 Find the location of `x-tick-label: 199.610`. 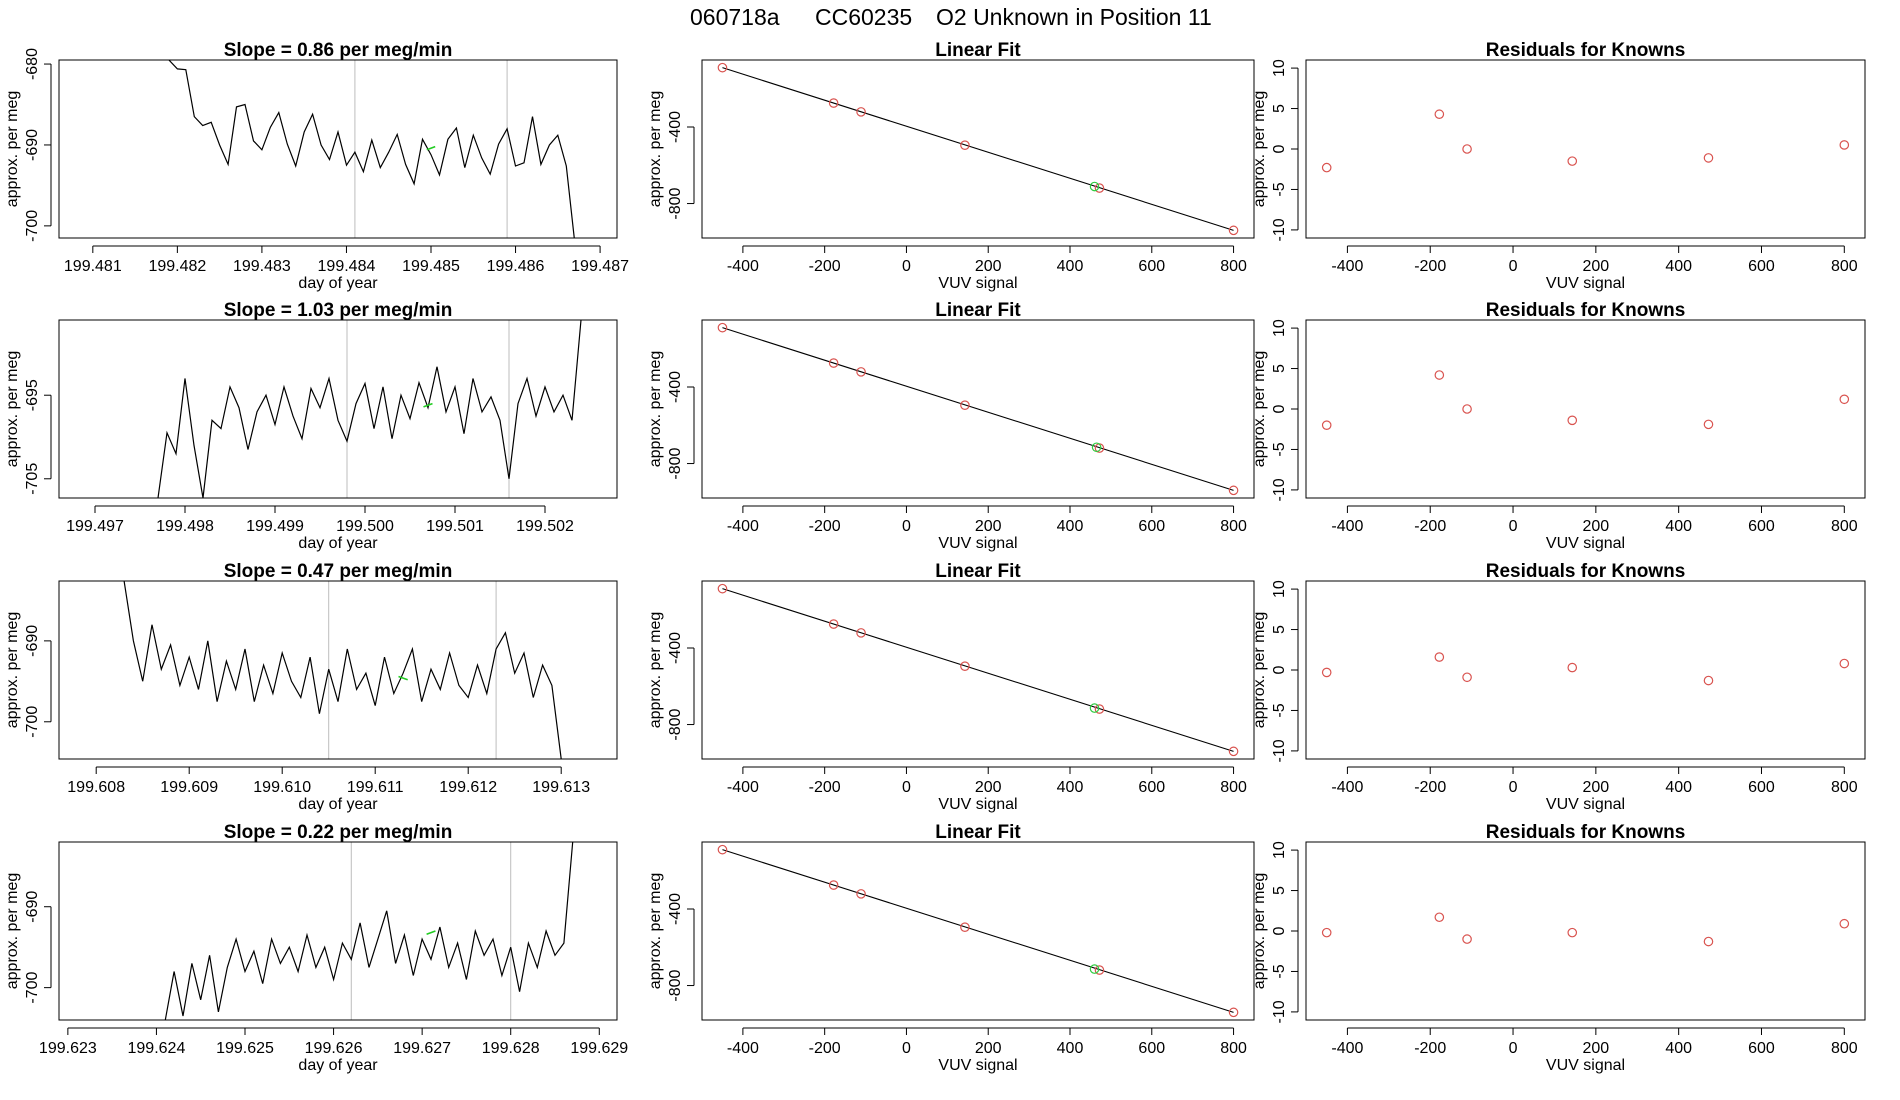

x-tick-label: 199.610 is located at coordinates (282, 787).